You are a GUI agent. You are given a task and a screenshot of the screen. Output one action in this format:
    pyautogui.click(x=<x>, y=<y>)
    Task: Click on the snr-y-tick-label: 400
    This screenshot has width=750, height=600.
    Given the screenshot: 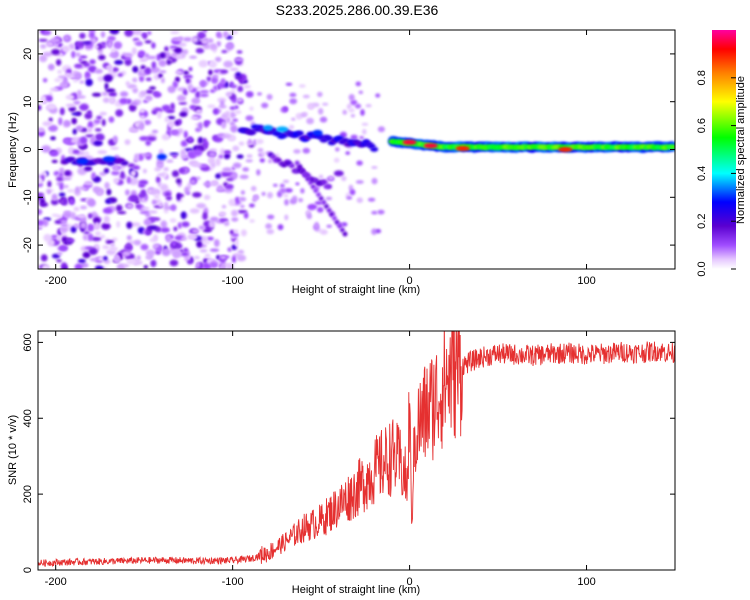 What is the action you would take?
    pyautogui.click(x=28, y=418)
    